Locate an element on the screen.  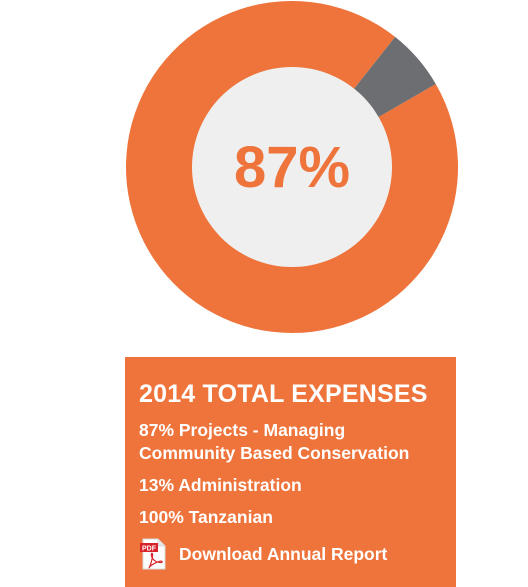
donut-center-label: 87% is located at coordinates (292, 167).